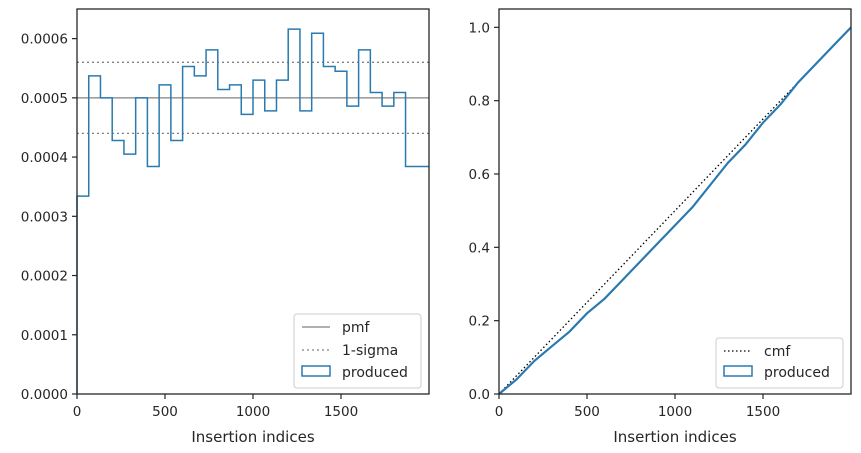 The width and height of the screenshot is (861, 453). Describe the element at coordinates (484, 211) in the screenshot. I see `y-axis-ticks: 0.0 0.2 0.4 0.6 0.8 1.0` at that location.